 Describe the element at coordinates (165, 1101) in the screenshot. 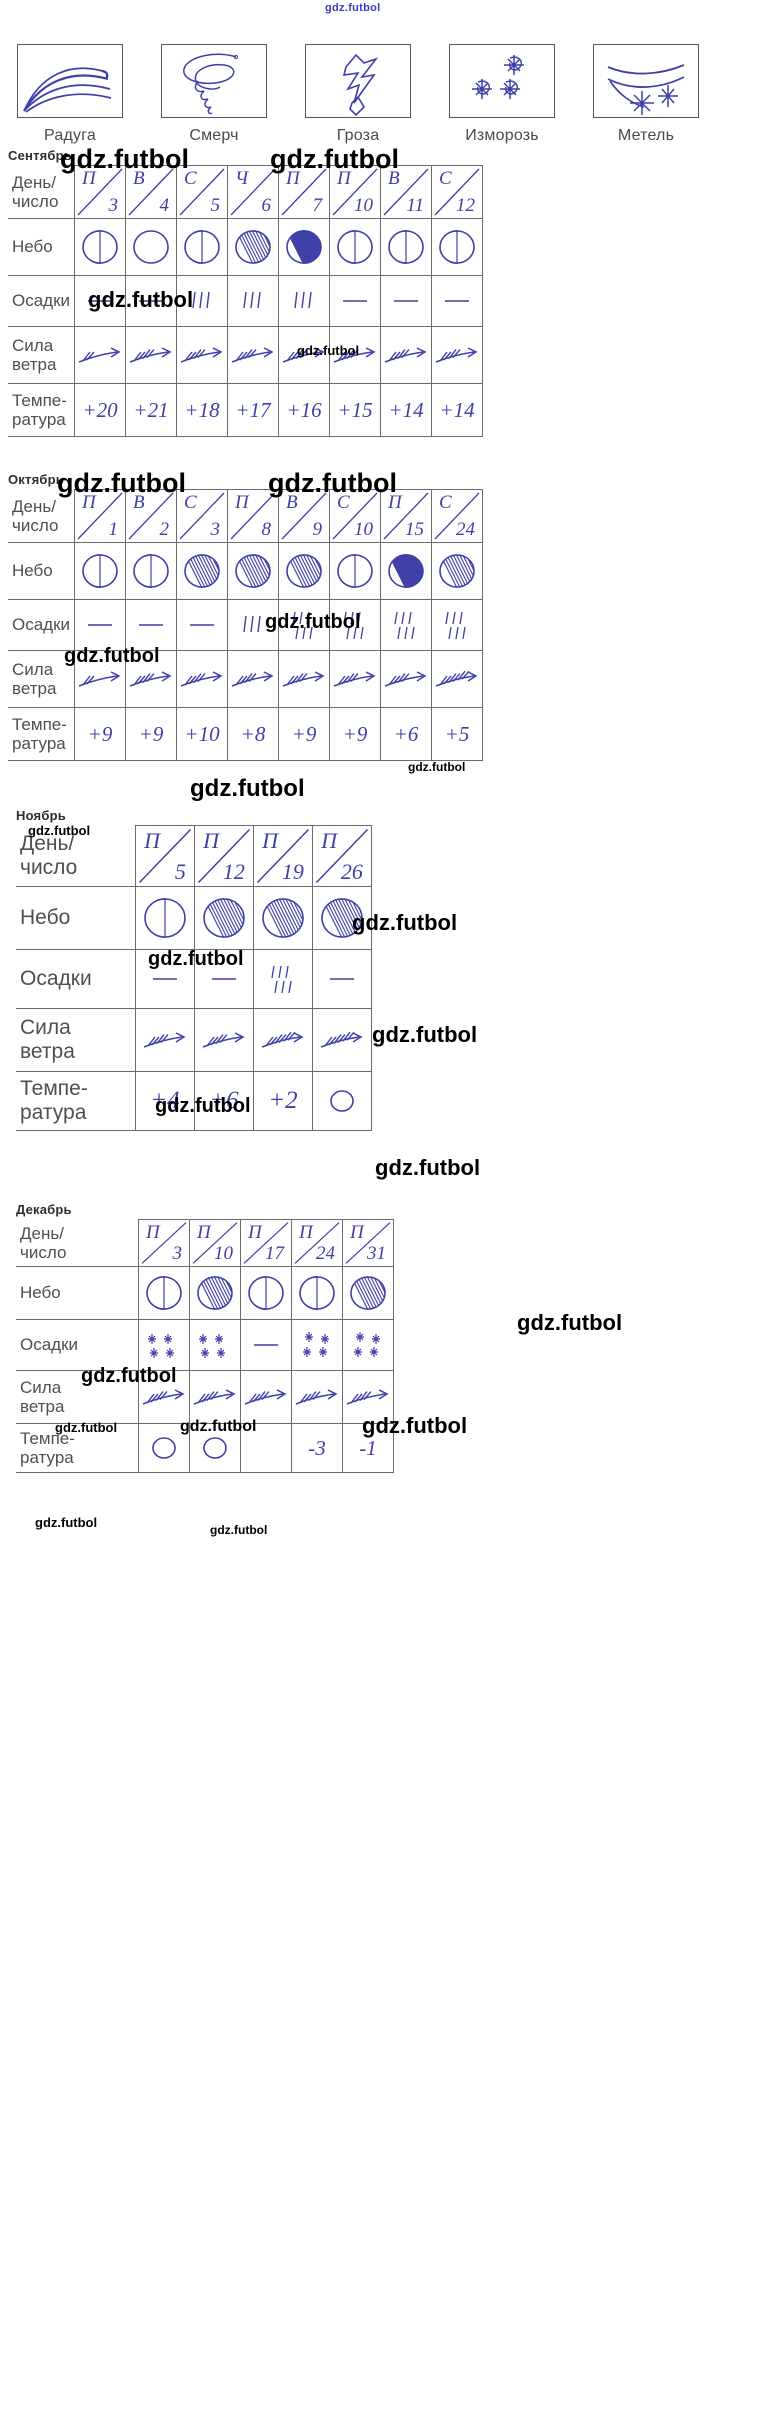

I see `cell-temp: +4` at that location.